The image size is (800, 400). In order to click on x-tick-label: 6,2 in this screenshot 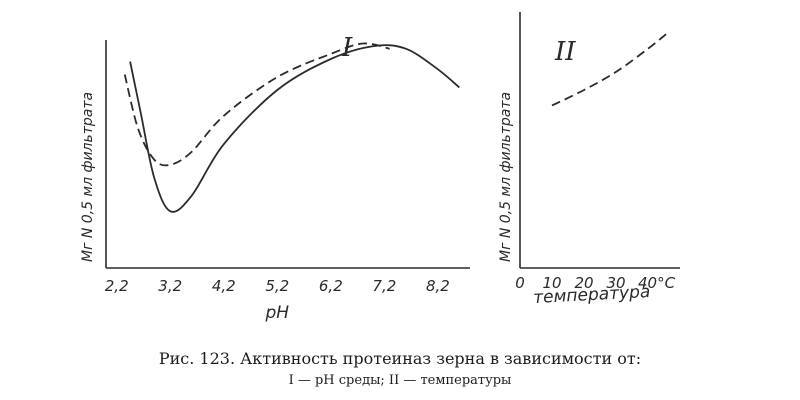, I will do `click(331, 286)`.